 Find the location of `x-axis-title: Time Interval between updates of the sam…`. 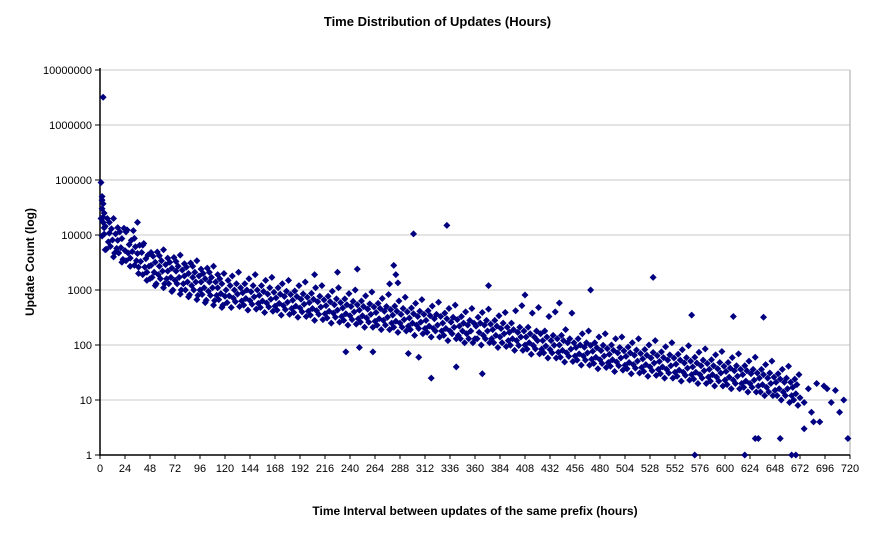

x-axis-title: Time Interval between updates of the sam… is located at coordinates (475, 511).